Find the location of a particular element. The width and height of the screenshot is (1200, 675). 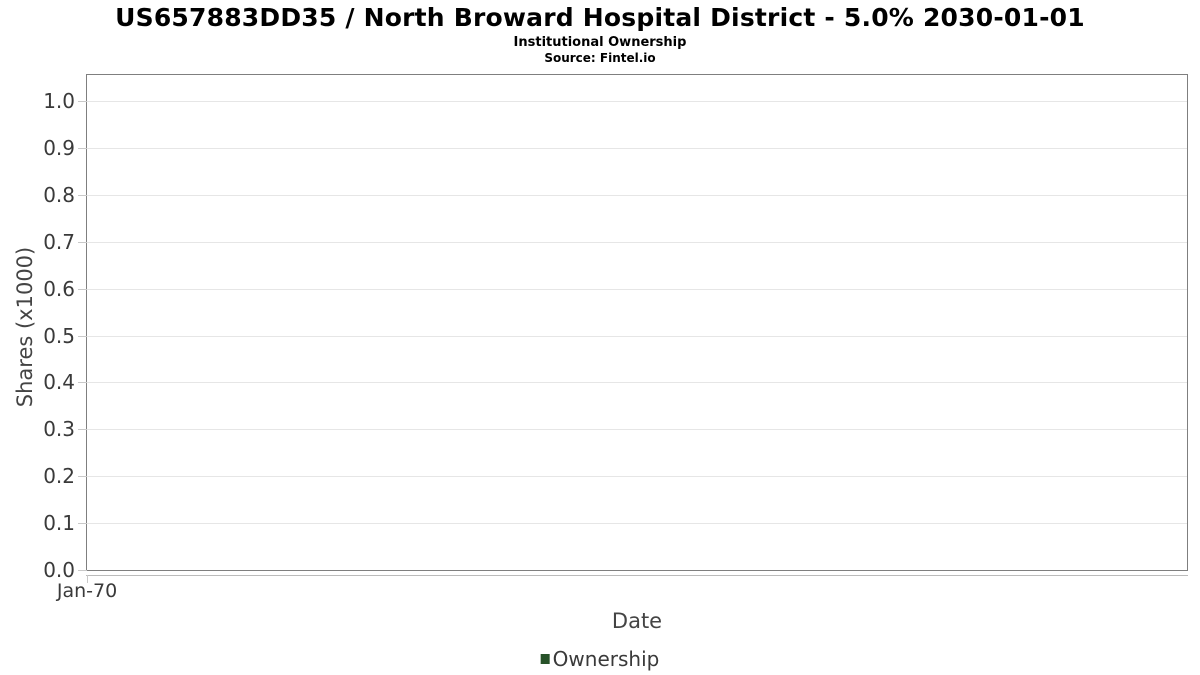

y-tick-label: 0.9 is located at coordinates (59, 148).